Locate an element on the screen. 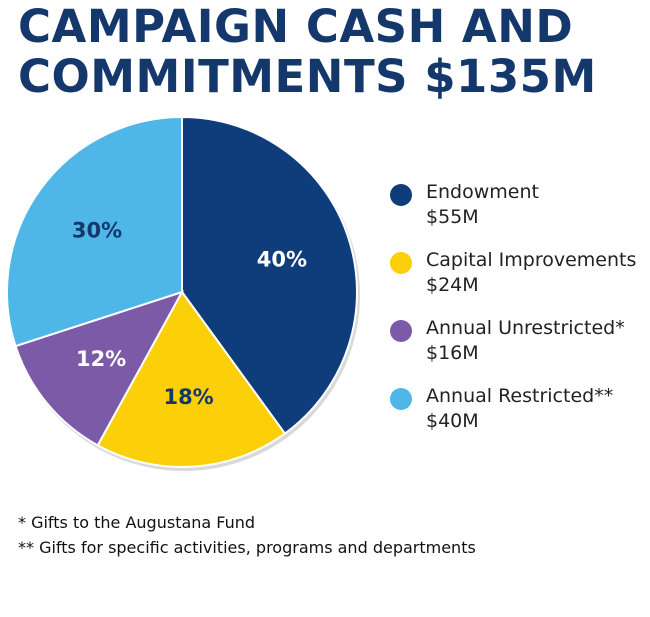  pie-slice-endowment is located at coordinates (269, 275).